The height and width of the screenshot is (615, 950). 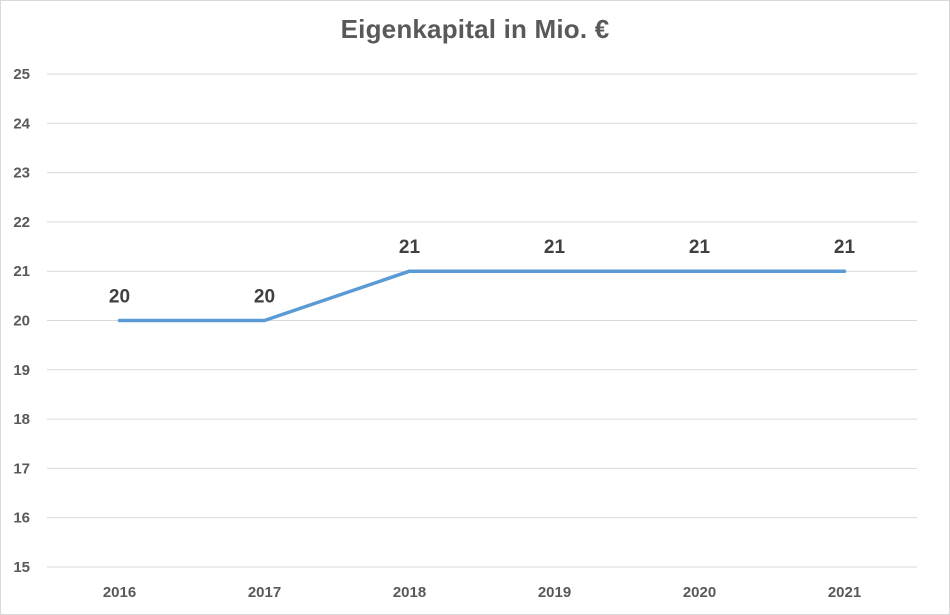 I want to click on data-labels: 20 20 21 21 21 21, so click(x=482, y=272).